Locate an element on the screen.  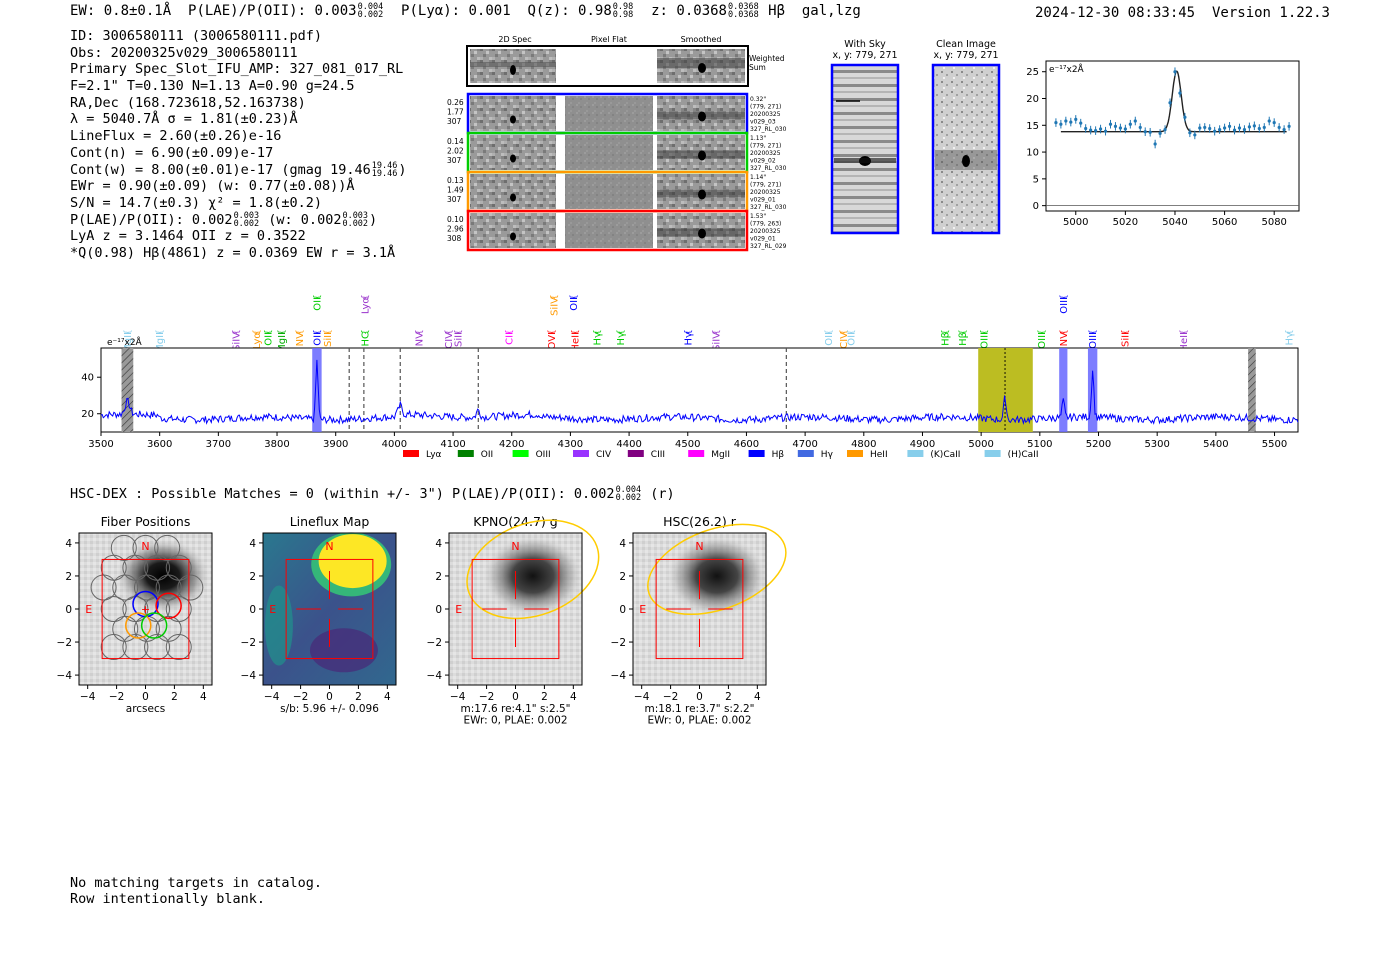
info-sn: S/N = 14.7(±0.3) χ² = 1.8(±0.2) is located at coordinates (196, 202).